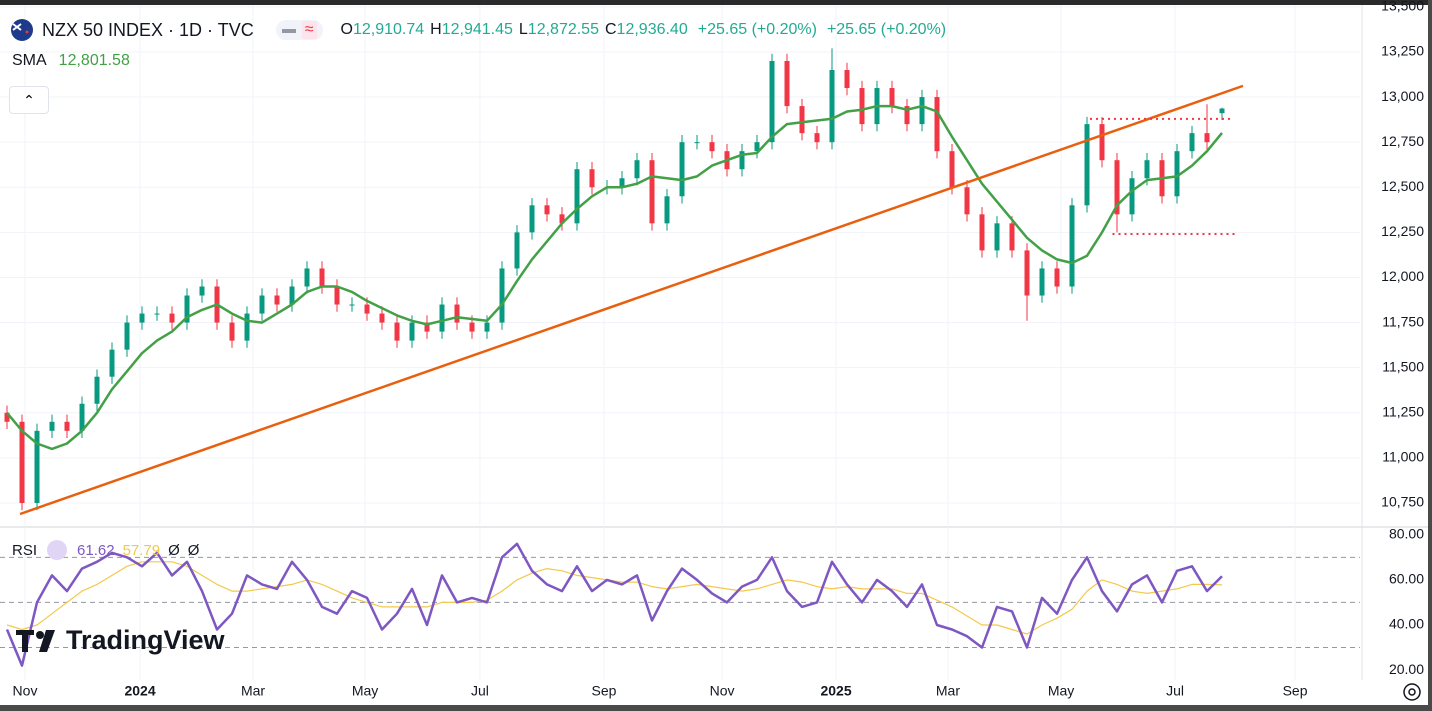  I want to click on rsi-tick-label: 20.00, so click(1406, 669).